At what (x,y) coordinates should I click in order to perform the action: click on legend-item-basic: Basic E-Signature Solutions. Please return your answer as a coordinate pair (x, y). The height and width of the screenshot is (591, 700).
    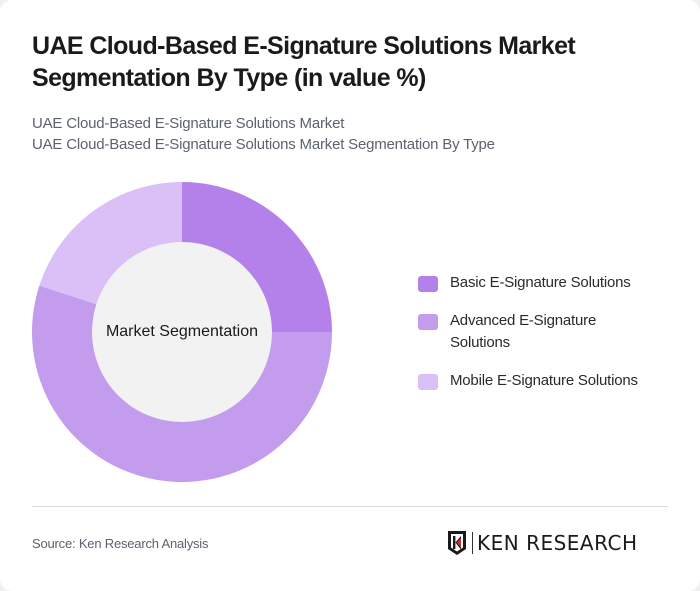
    Looking at the image, I should click on (548, 283).